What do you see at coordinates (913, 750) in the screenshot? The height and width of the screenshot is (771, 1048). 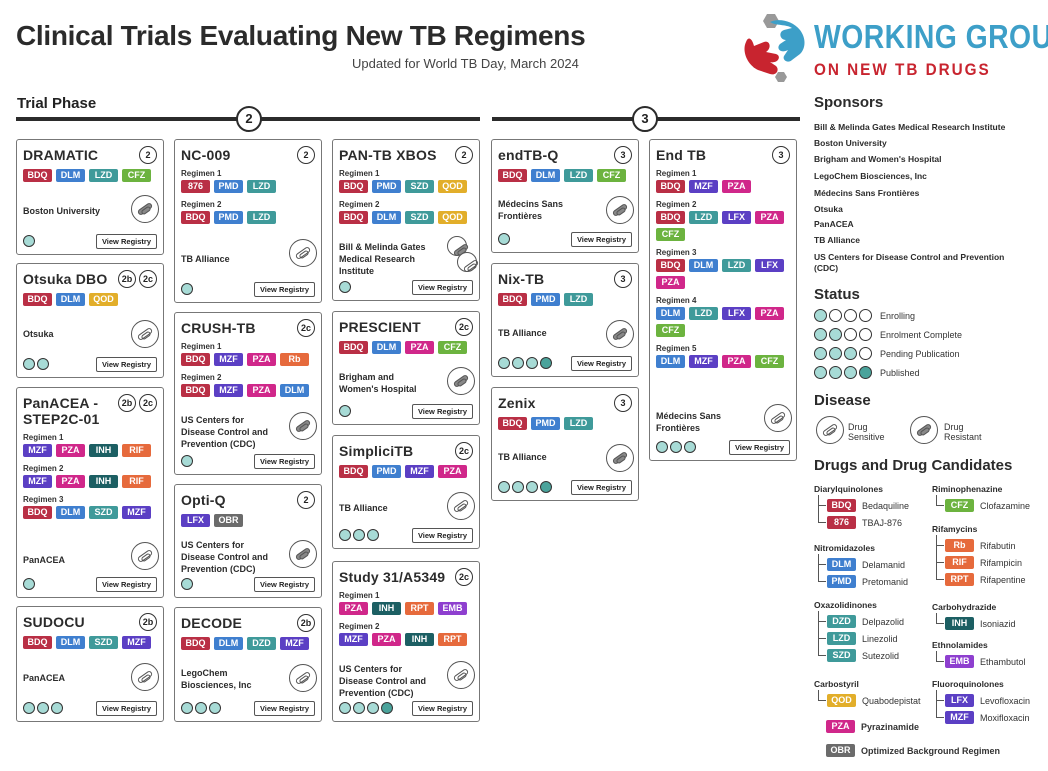 I see `drug-legend-item: OBR Optimized Background Regimen` at bounding box center [913, 750].